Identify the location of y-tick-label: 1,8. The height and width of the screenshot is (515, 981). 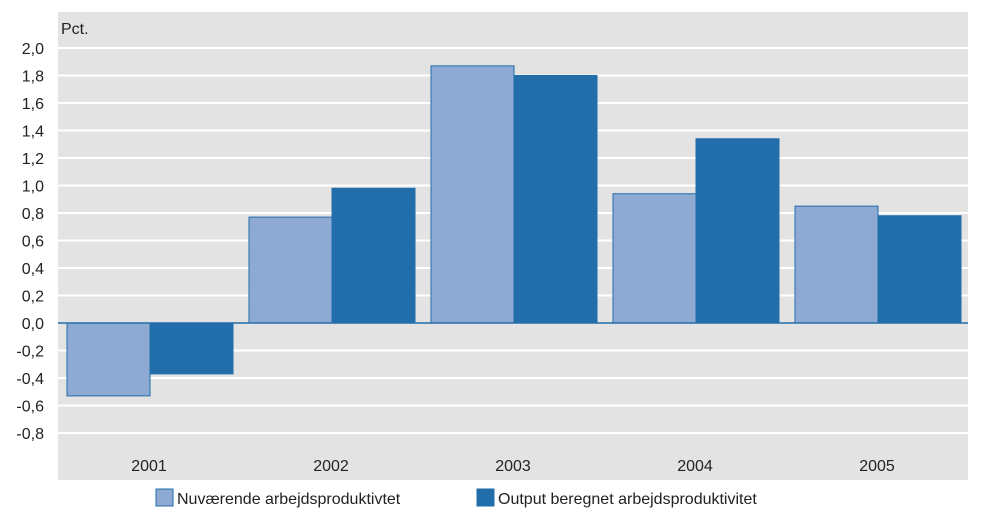
(33, 77).